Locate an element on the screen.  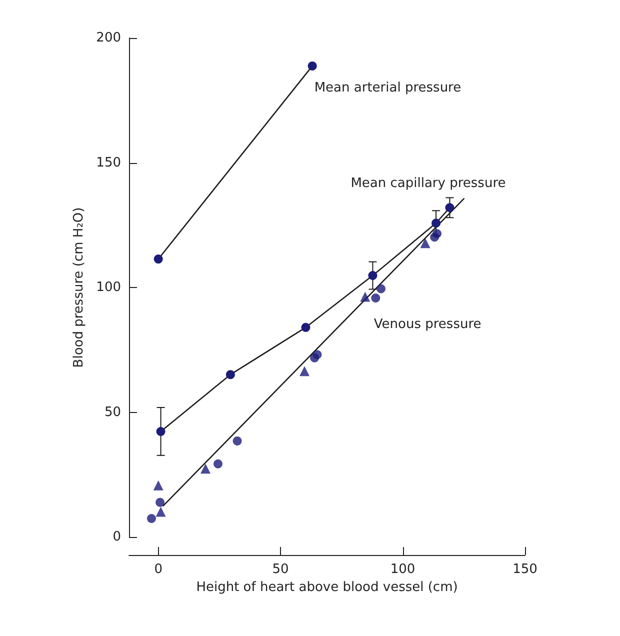
x-tick-label: 50 is located at coordinates (280, 569).